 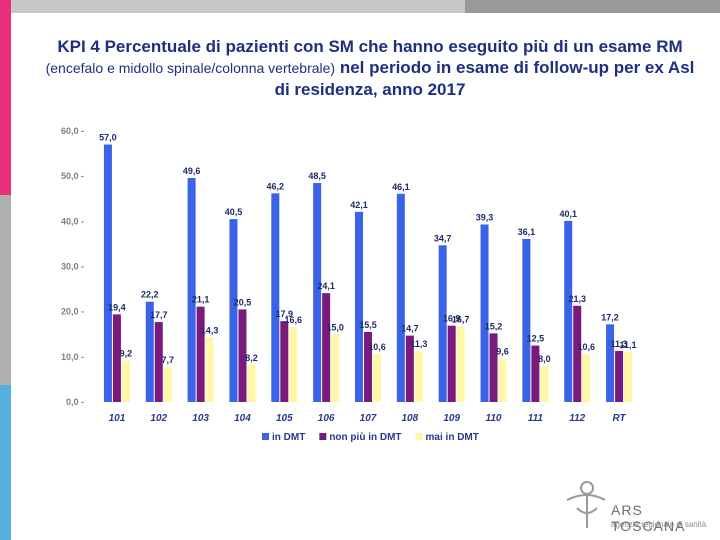 What do you see at coordinates (568, 214) in the screenshot?
I see `data-label: 40,1` at bounding box center [568, 214].